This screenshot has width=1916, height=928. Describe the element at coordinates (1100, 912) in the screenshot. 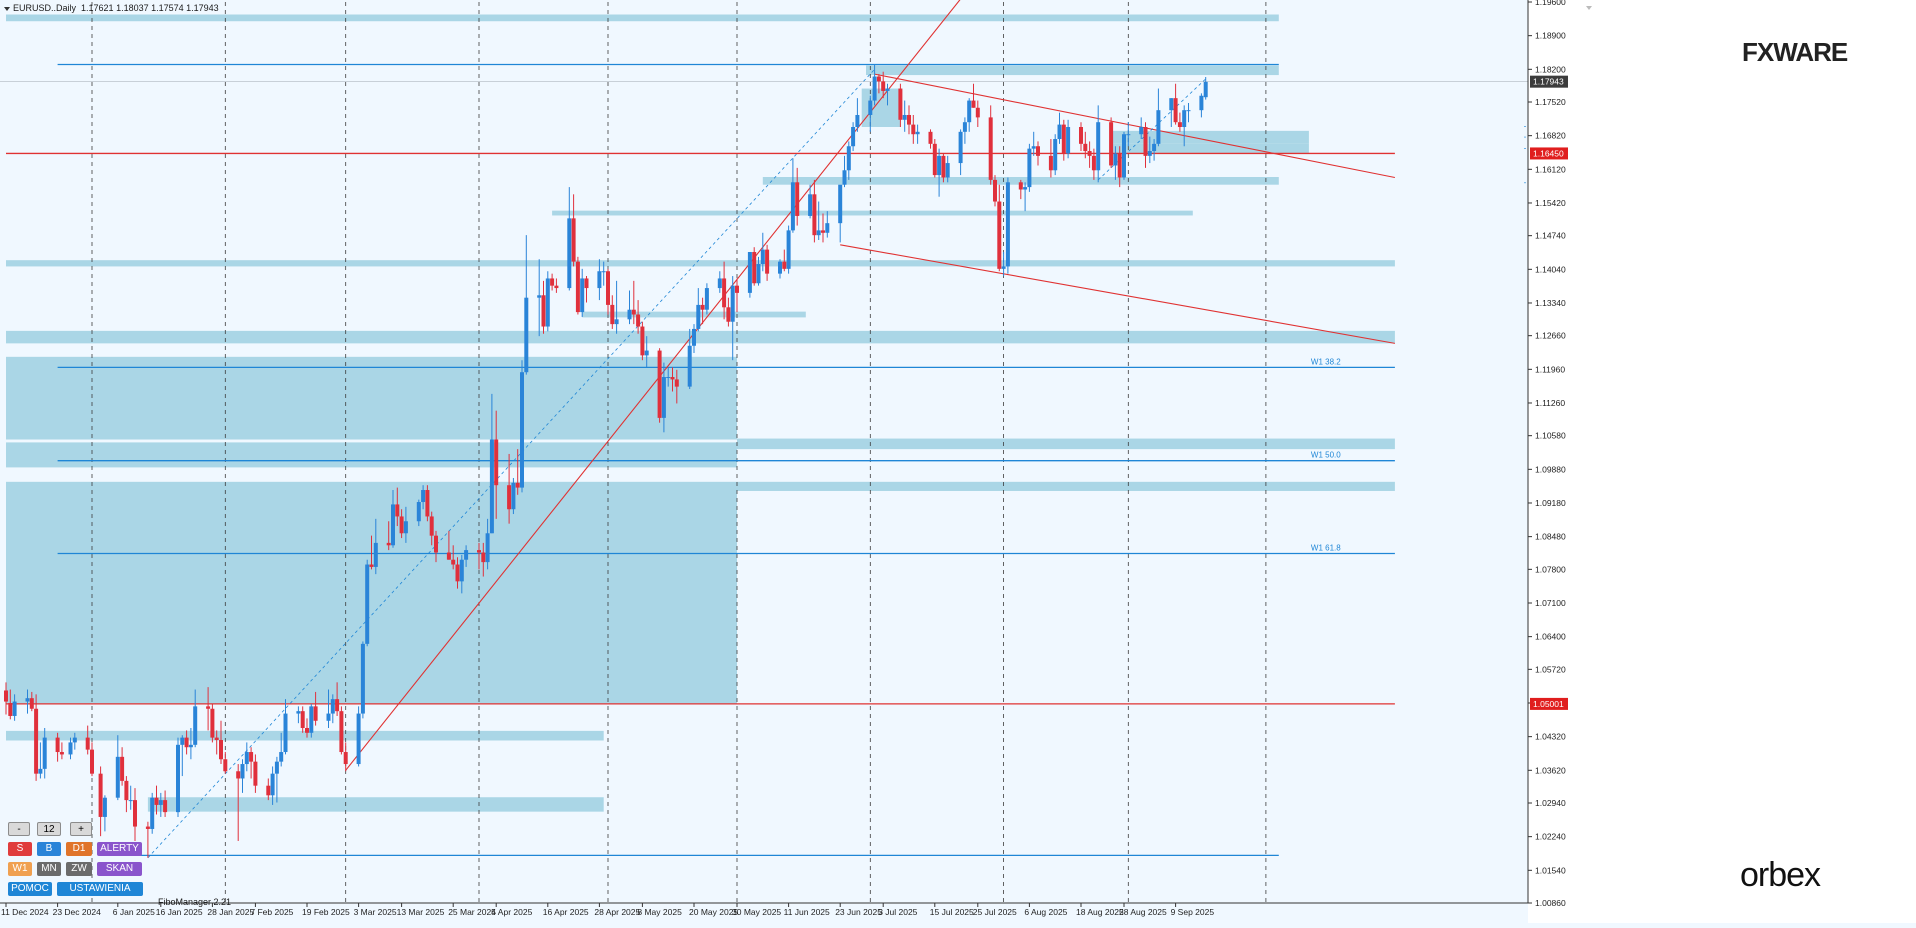

I see `time-tick-label: 18 Aug 2025` at that location.